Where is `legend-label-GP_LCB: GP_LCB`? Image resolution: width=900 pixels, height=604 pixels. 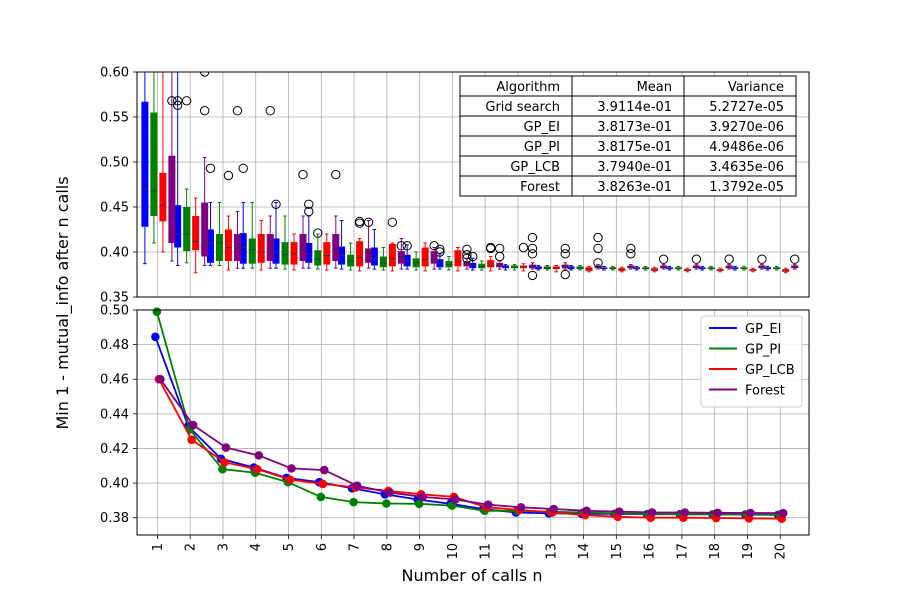
legend-label-GP_LCB: GP_LCB is located at coordinates (770, 370).